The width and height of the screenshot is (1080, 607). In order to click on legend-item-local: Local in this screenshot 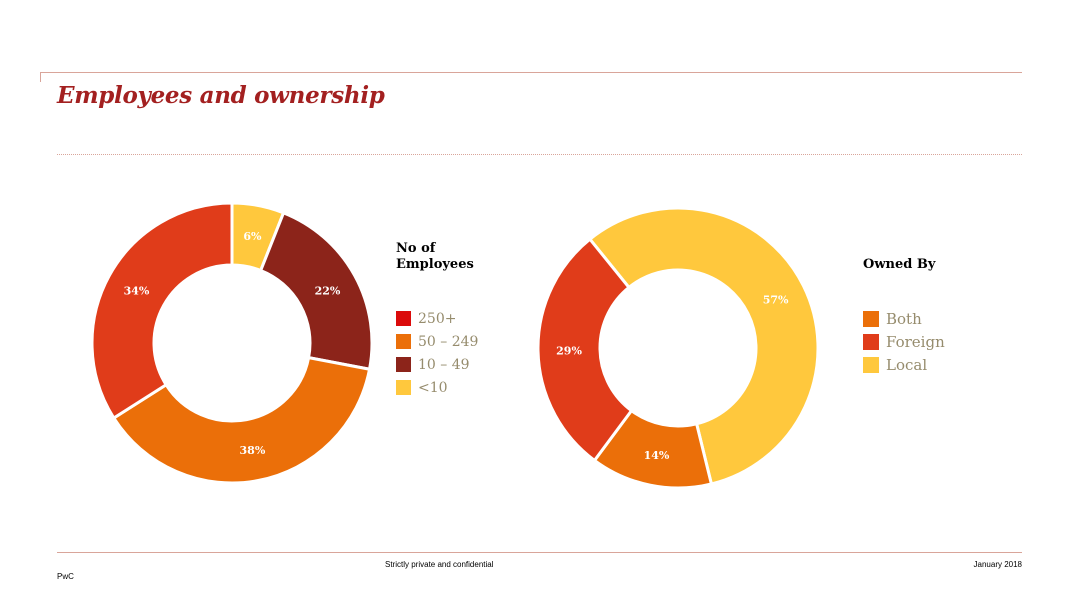, I will do `click(904, 364)`.